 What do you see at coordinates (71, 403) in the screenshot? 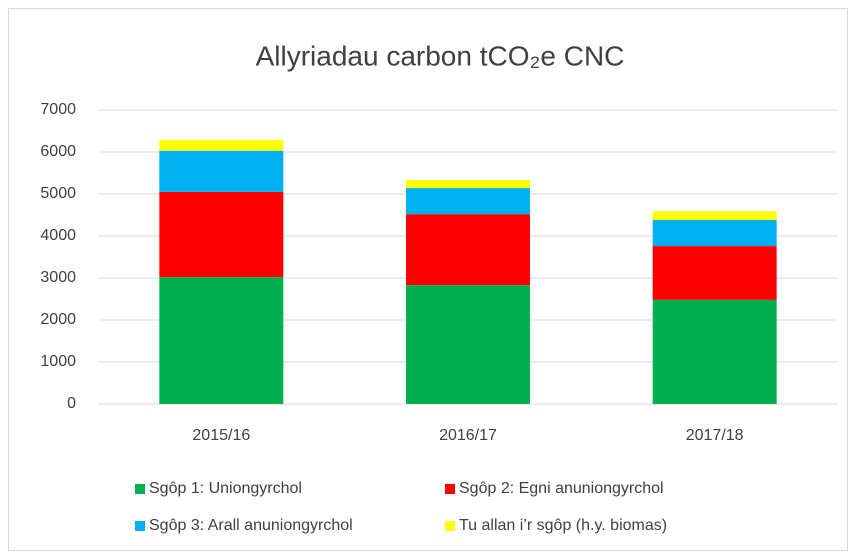
I see `y-tick-label: 0` at bounding box center [71, 403].